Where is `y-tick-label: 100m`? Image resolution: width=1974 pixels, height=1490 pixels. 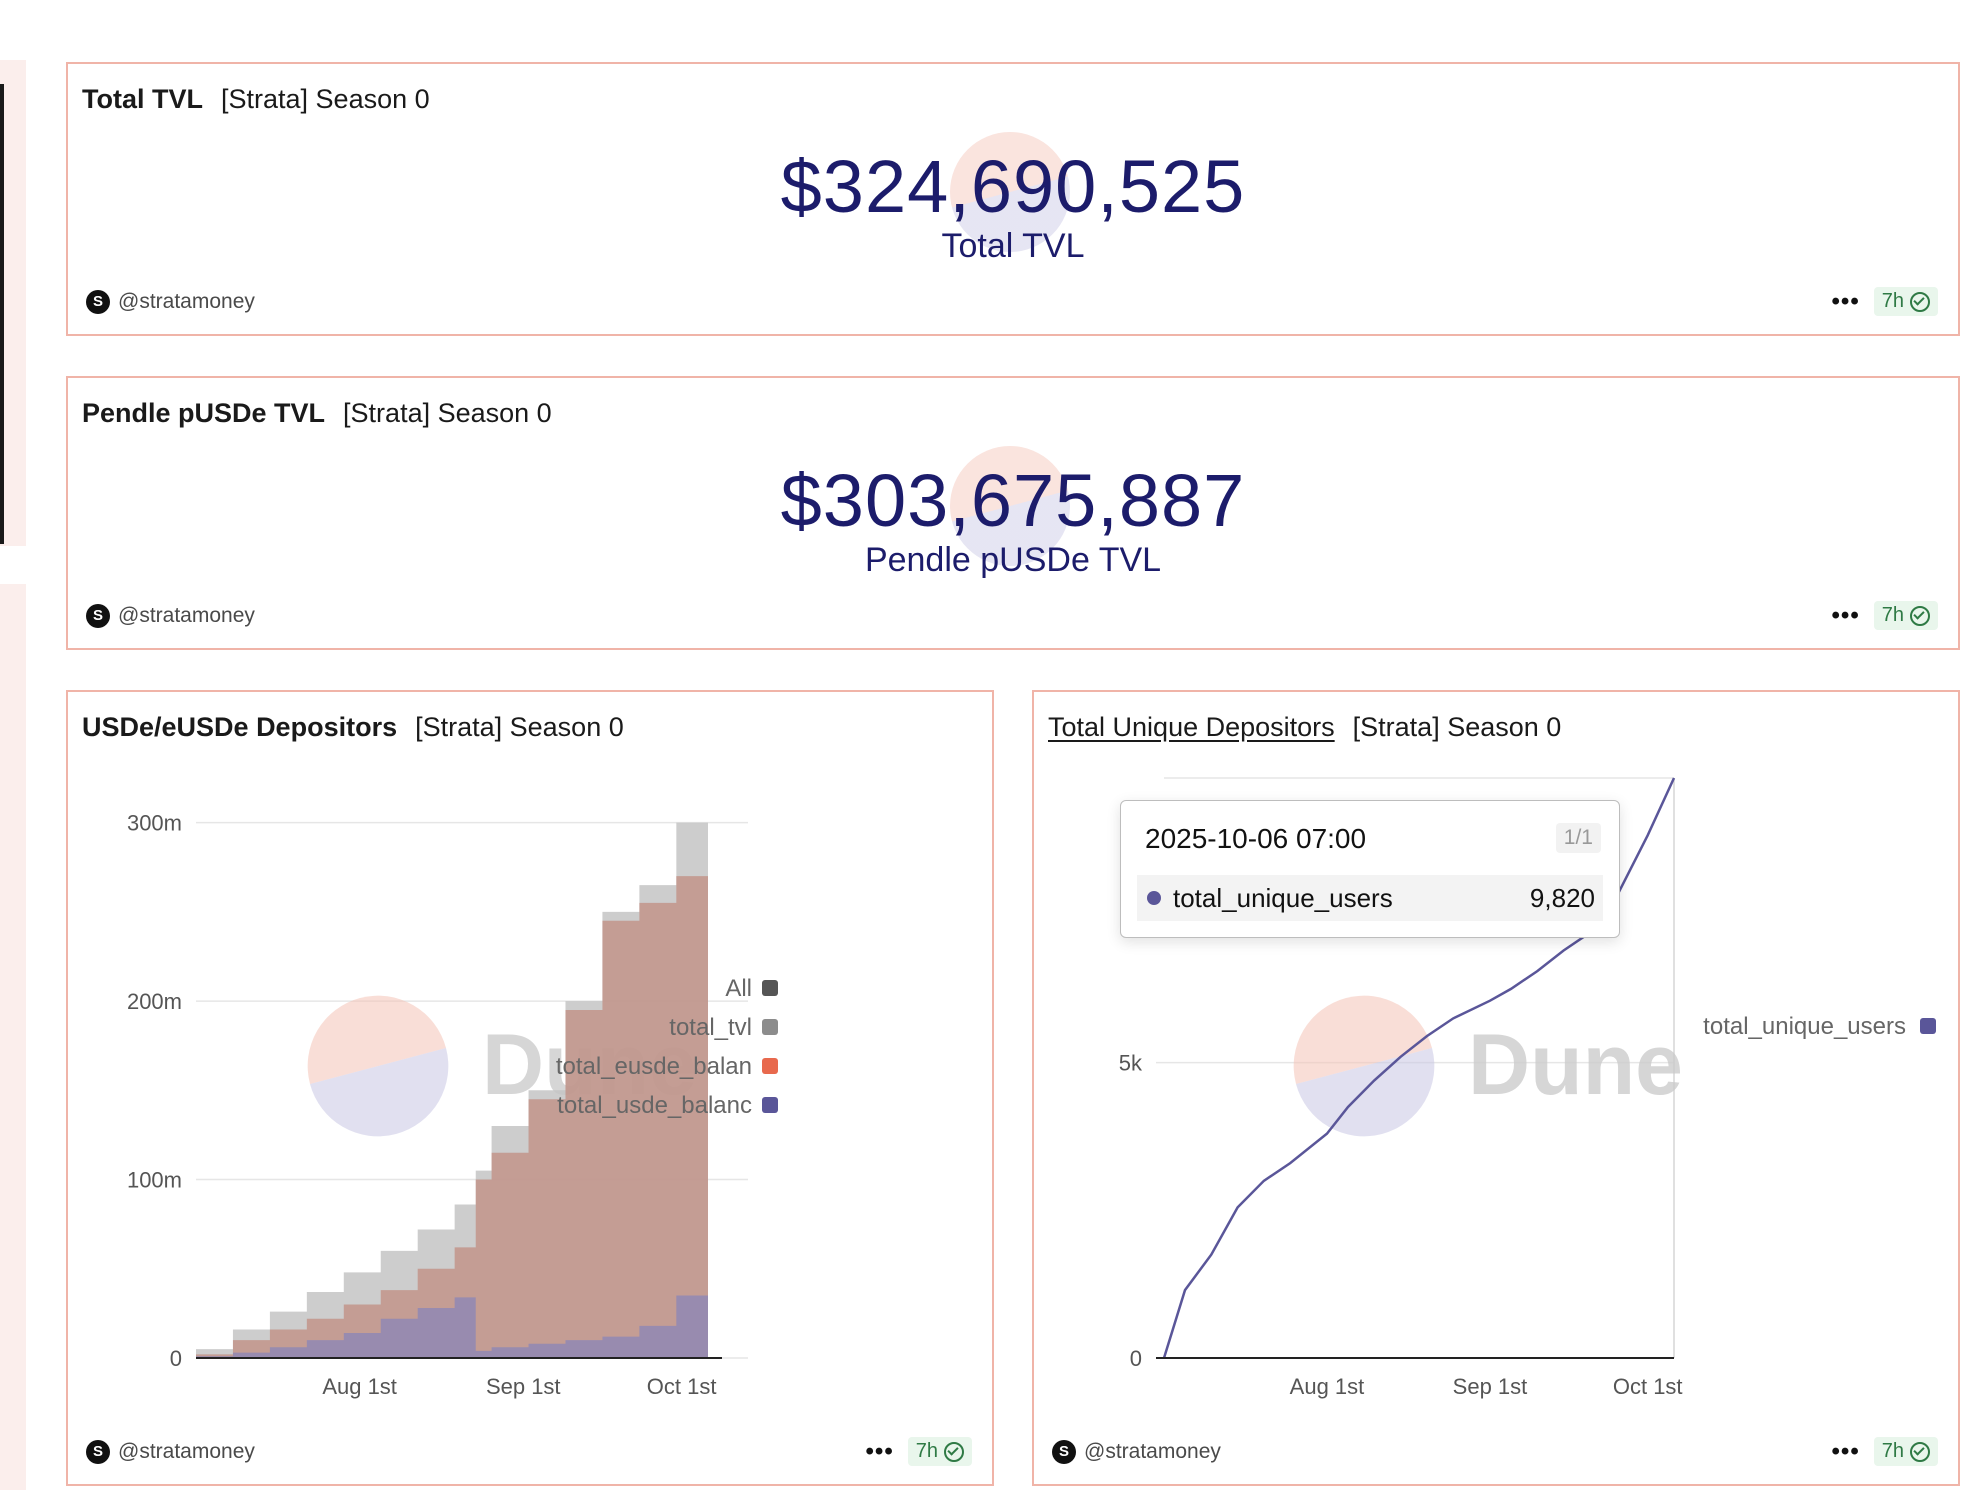
y-tick-label: 100m is located at coordinates (154, 1180).